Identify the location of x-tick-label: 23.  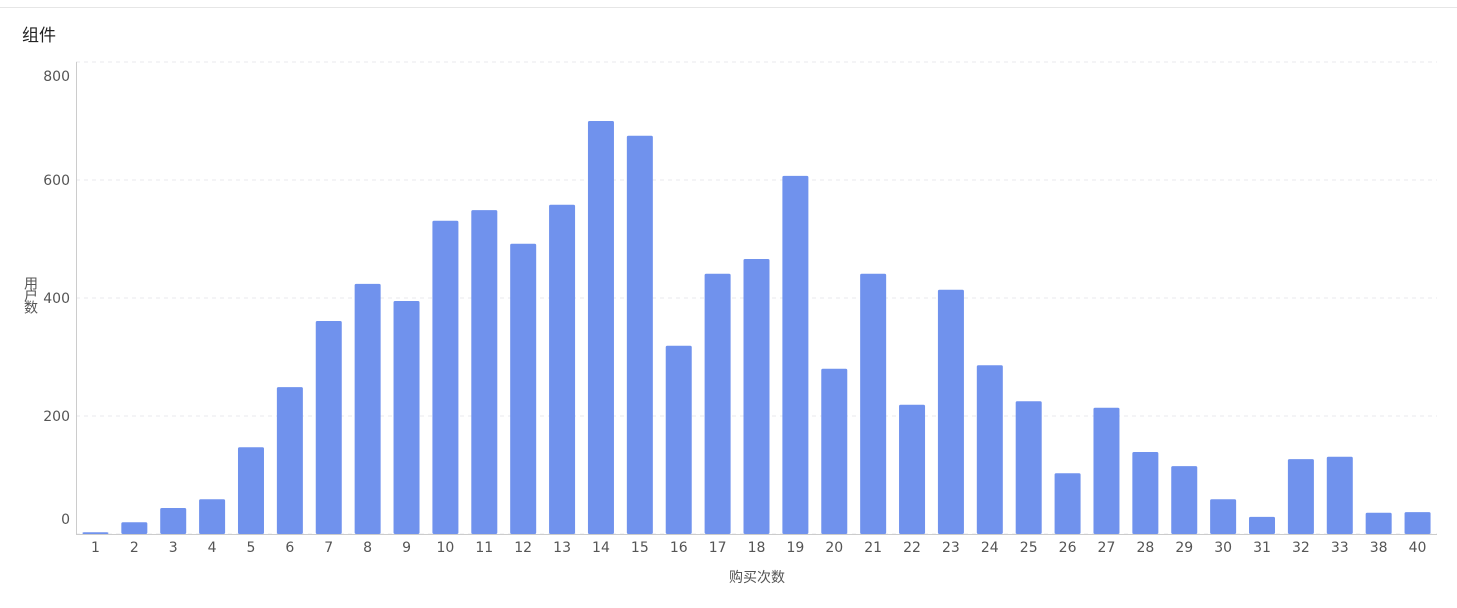
(951, 548).